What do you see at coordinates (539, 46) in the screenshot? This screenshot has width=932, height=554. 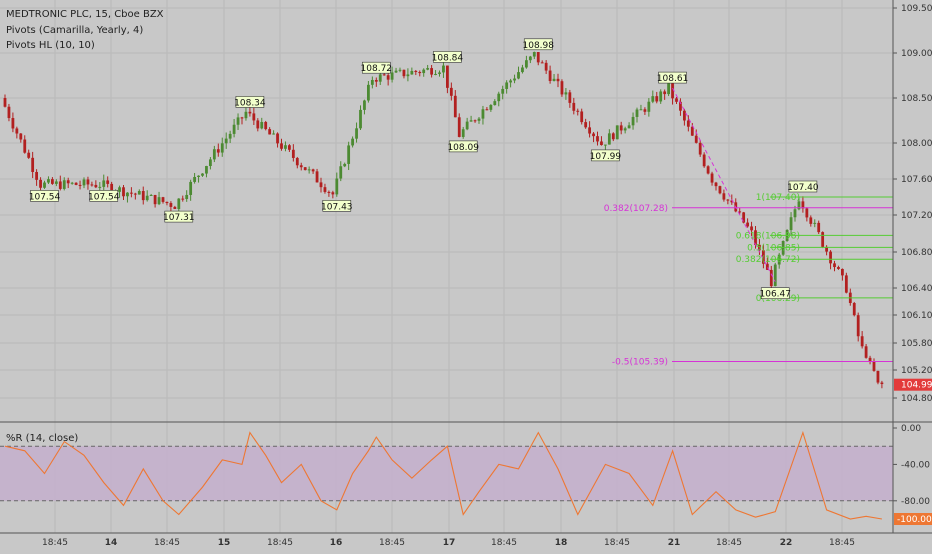 I see `pivot-label-8: 108.98` at bounding box center [539, 46].